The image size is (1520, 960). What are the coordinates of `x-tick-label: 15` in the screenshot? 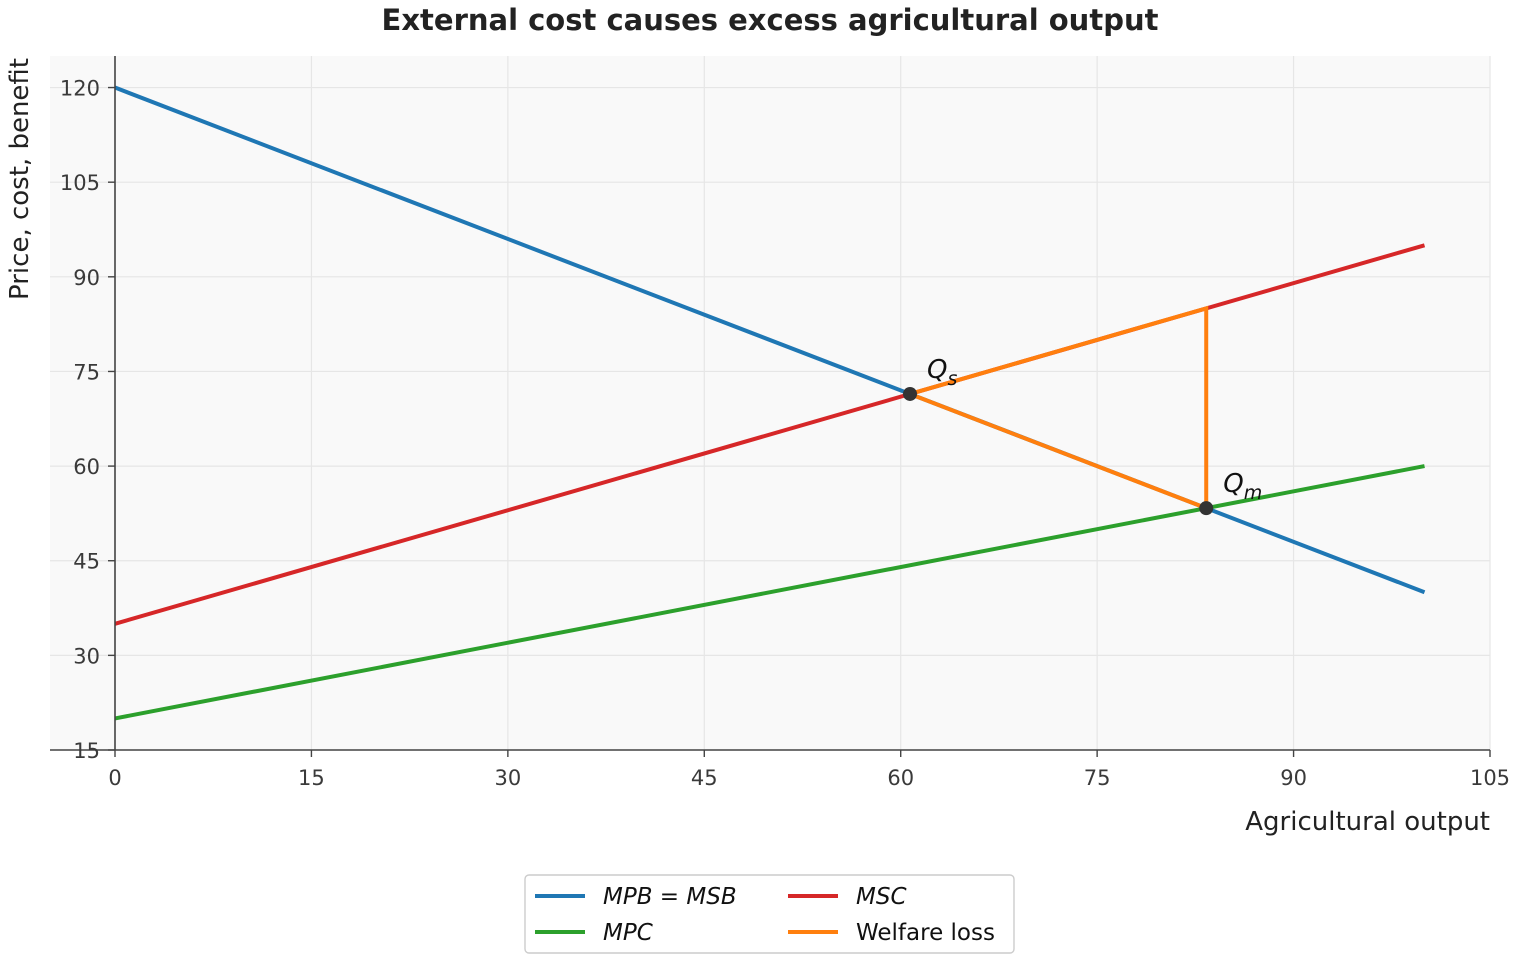 It's located at (311, 778).